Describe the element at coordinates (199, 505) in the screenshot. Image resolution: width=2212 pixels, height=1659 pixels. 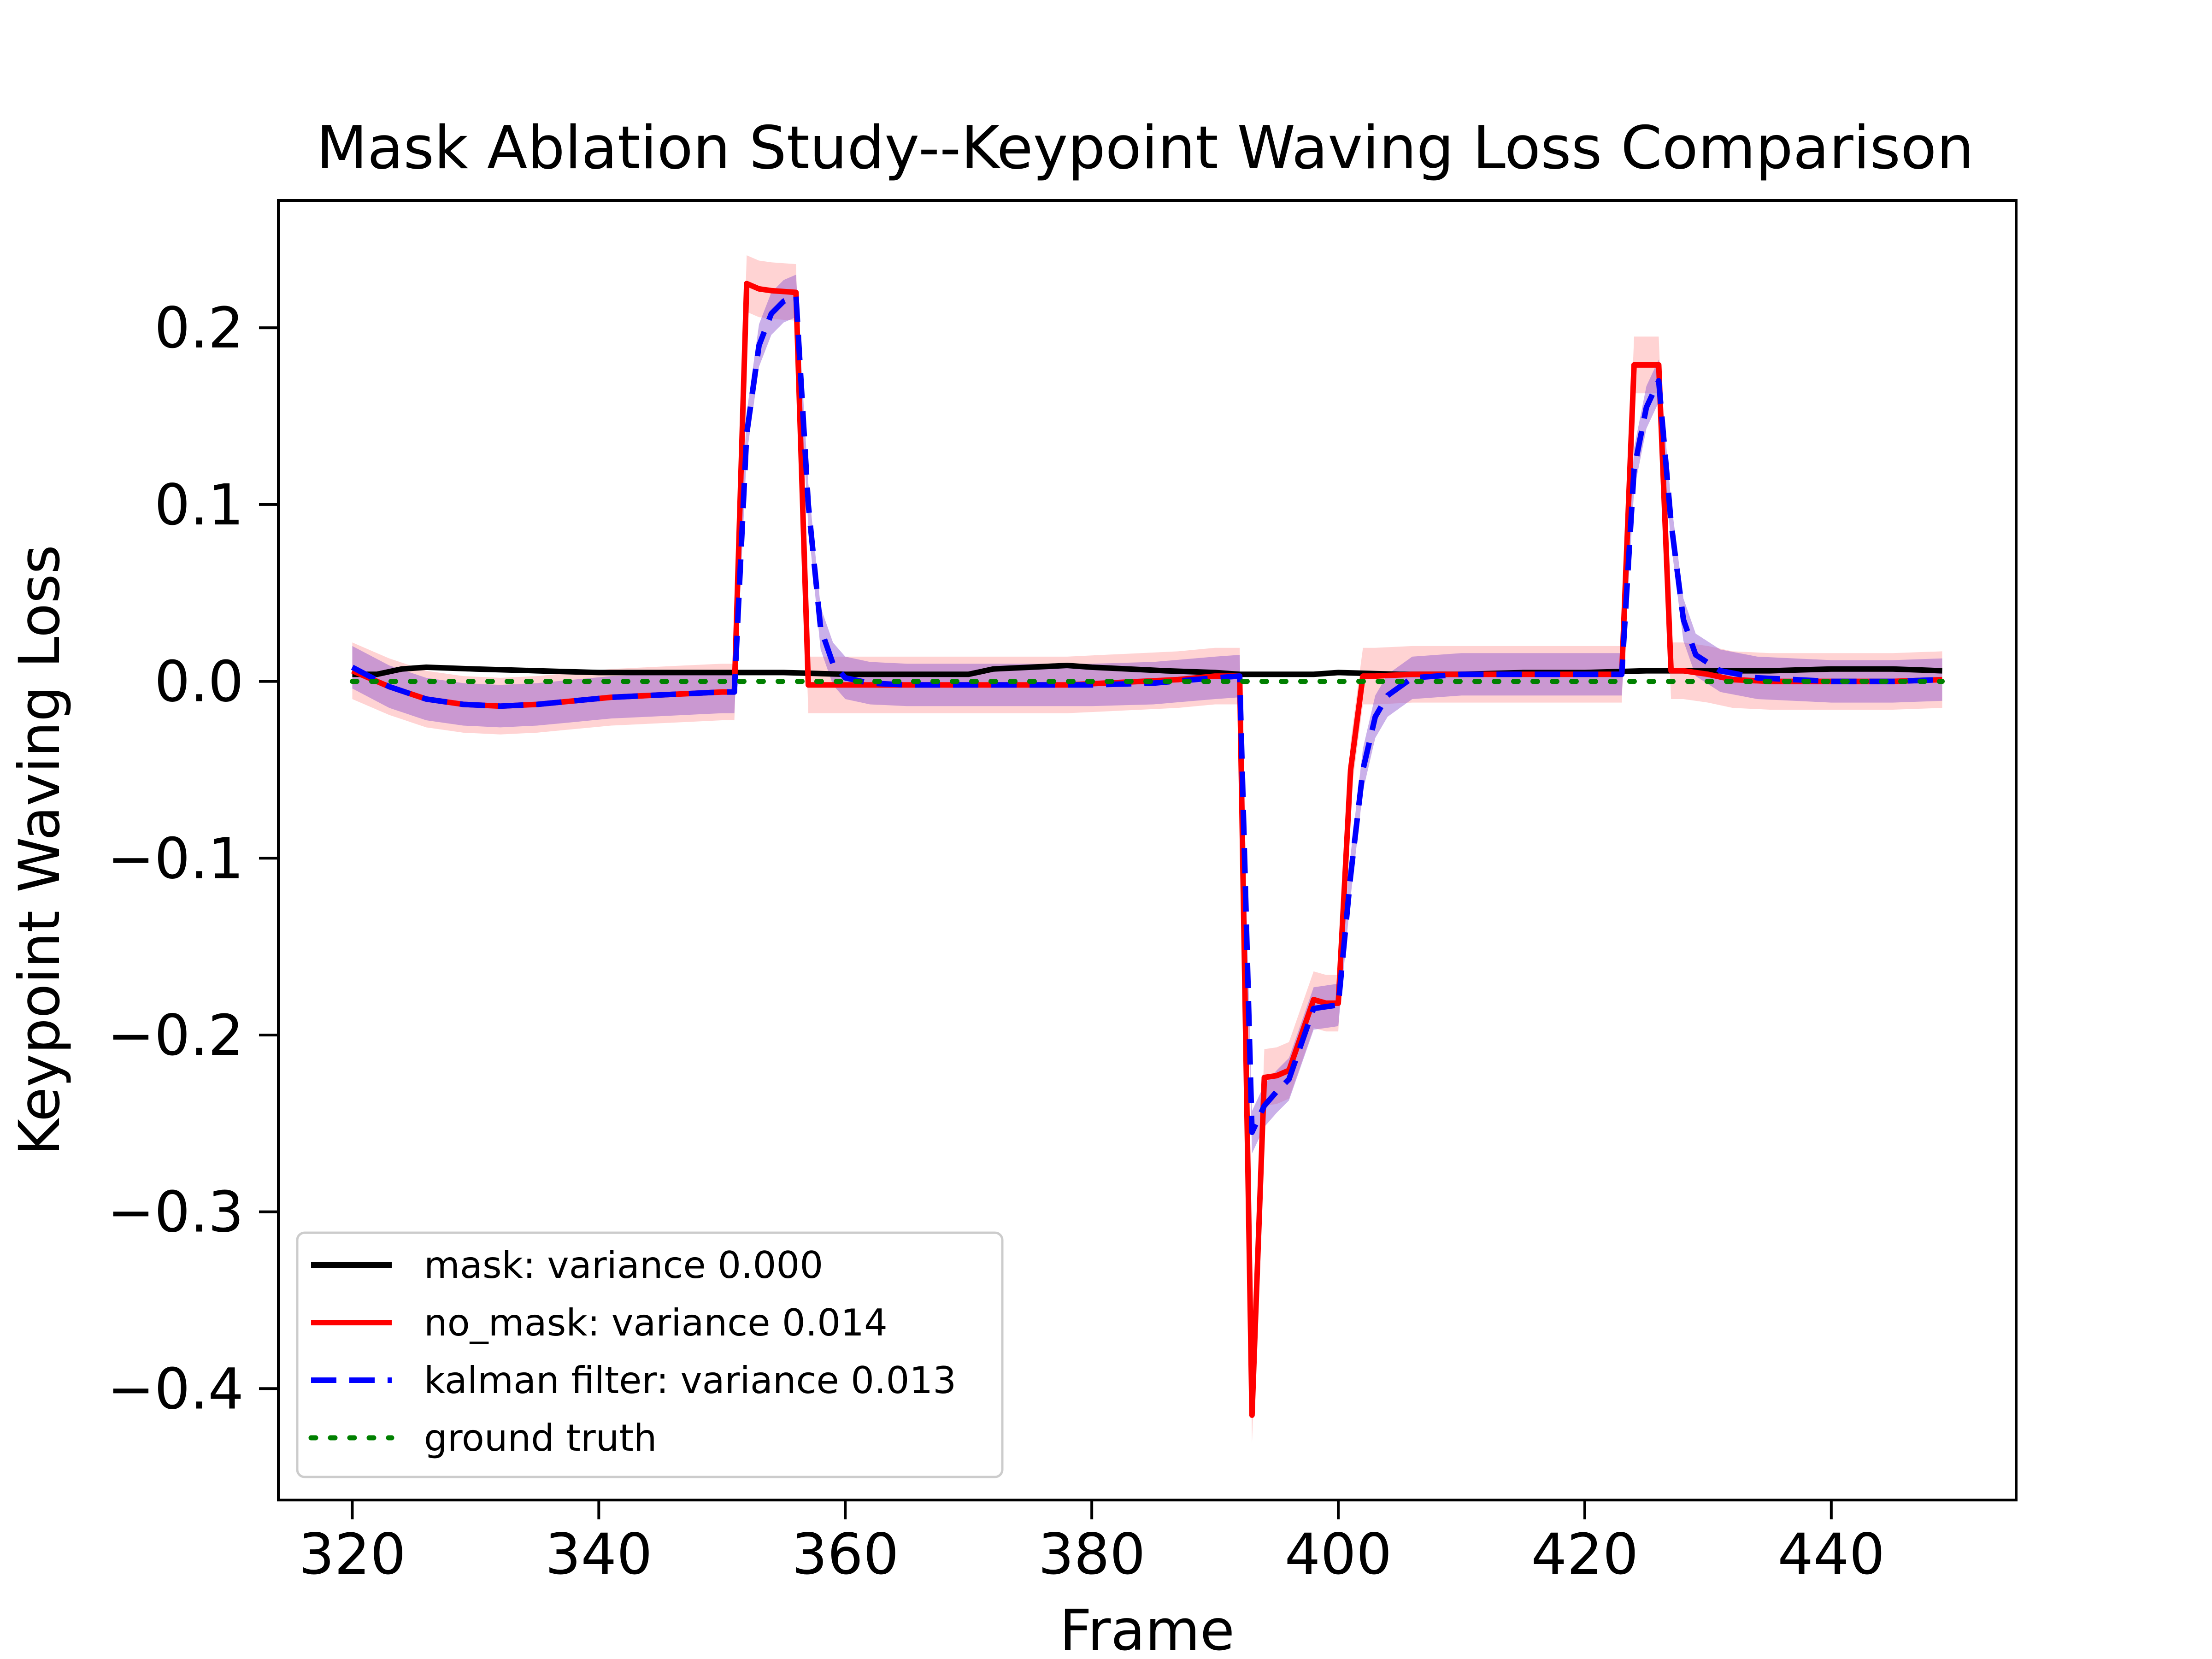
I see `y-tick-label: 0.1` at that location.